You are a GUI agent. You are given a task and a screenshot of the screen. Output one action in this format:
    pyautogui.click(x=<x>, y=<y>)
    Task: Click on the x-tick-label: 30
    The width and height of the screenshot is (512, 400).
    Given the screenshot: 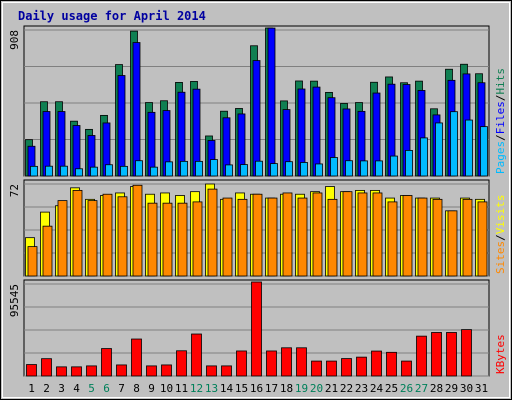 What is the action you would take?
    pyautogui.click(x=466, y=388)
    